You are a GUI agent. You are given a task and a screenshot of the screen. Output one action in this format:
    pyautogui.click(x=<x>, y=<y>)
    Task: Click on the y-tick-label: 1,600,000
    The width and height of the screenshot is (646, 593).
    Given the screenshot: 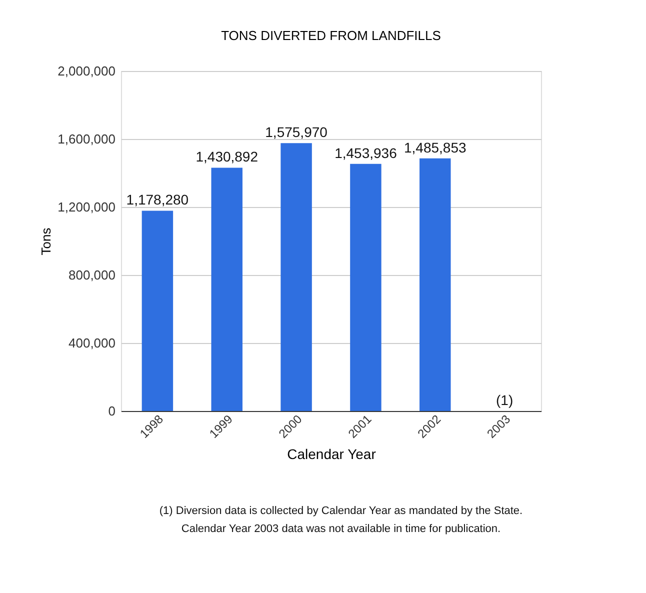 What is the action you would take?
    pyautogui.click(x=87, y=139)
    